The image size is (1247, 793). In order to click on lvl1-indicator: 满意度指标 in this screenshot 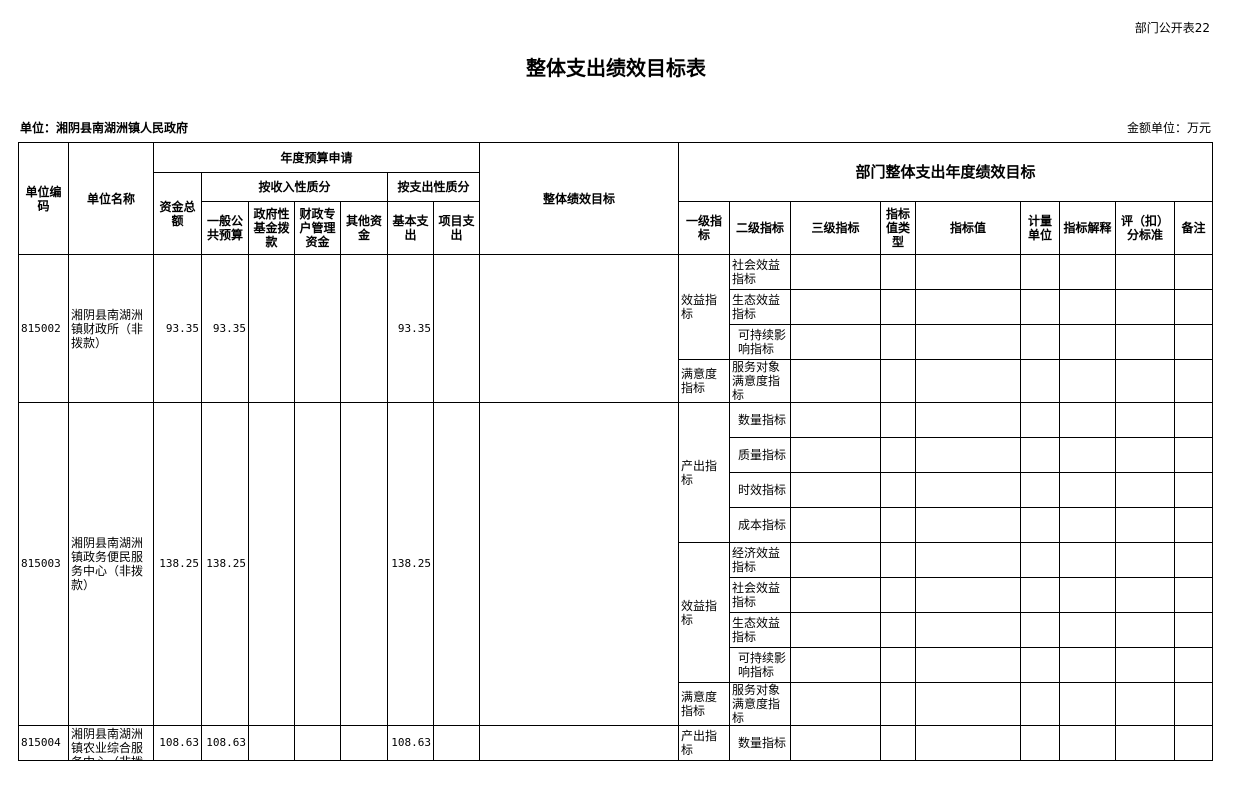, I will do `click(704, 381)`.